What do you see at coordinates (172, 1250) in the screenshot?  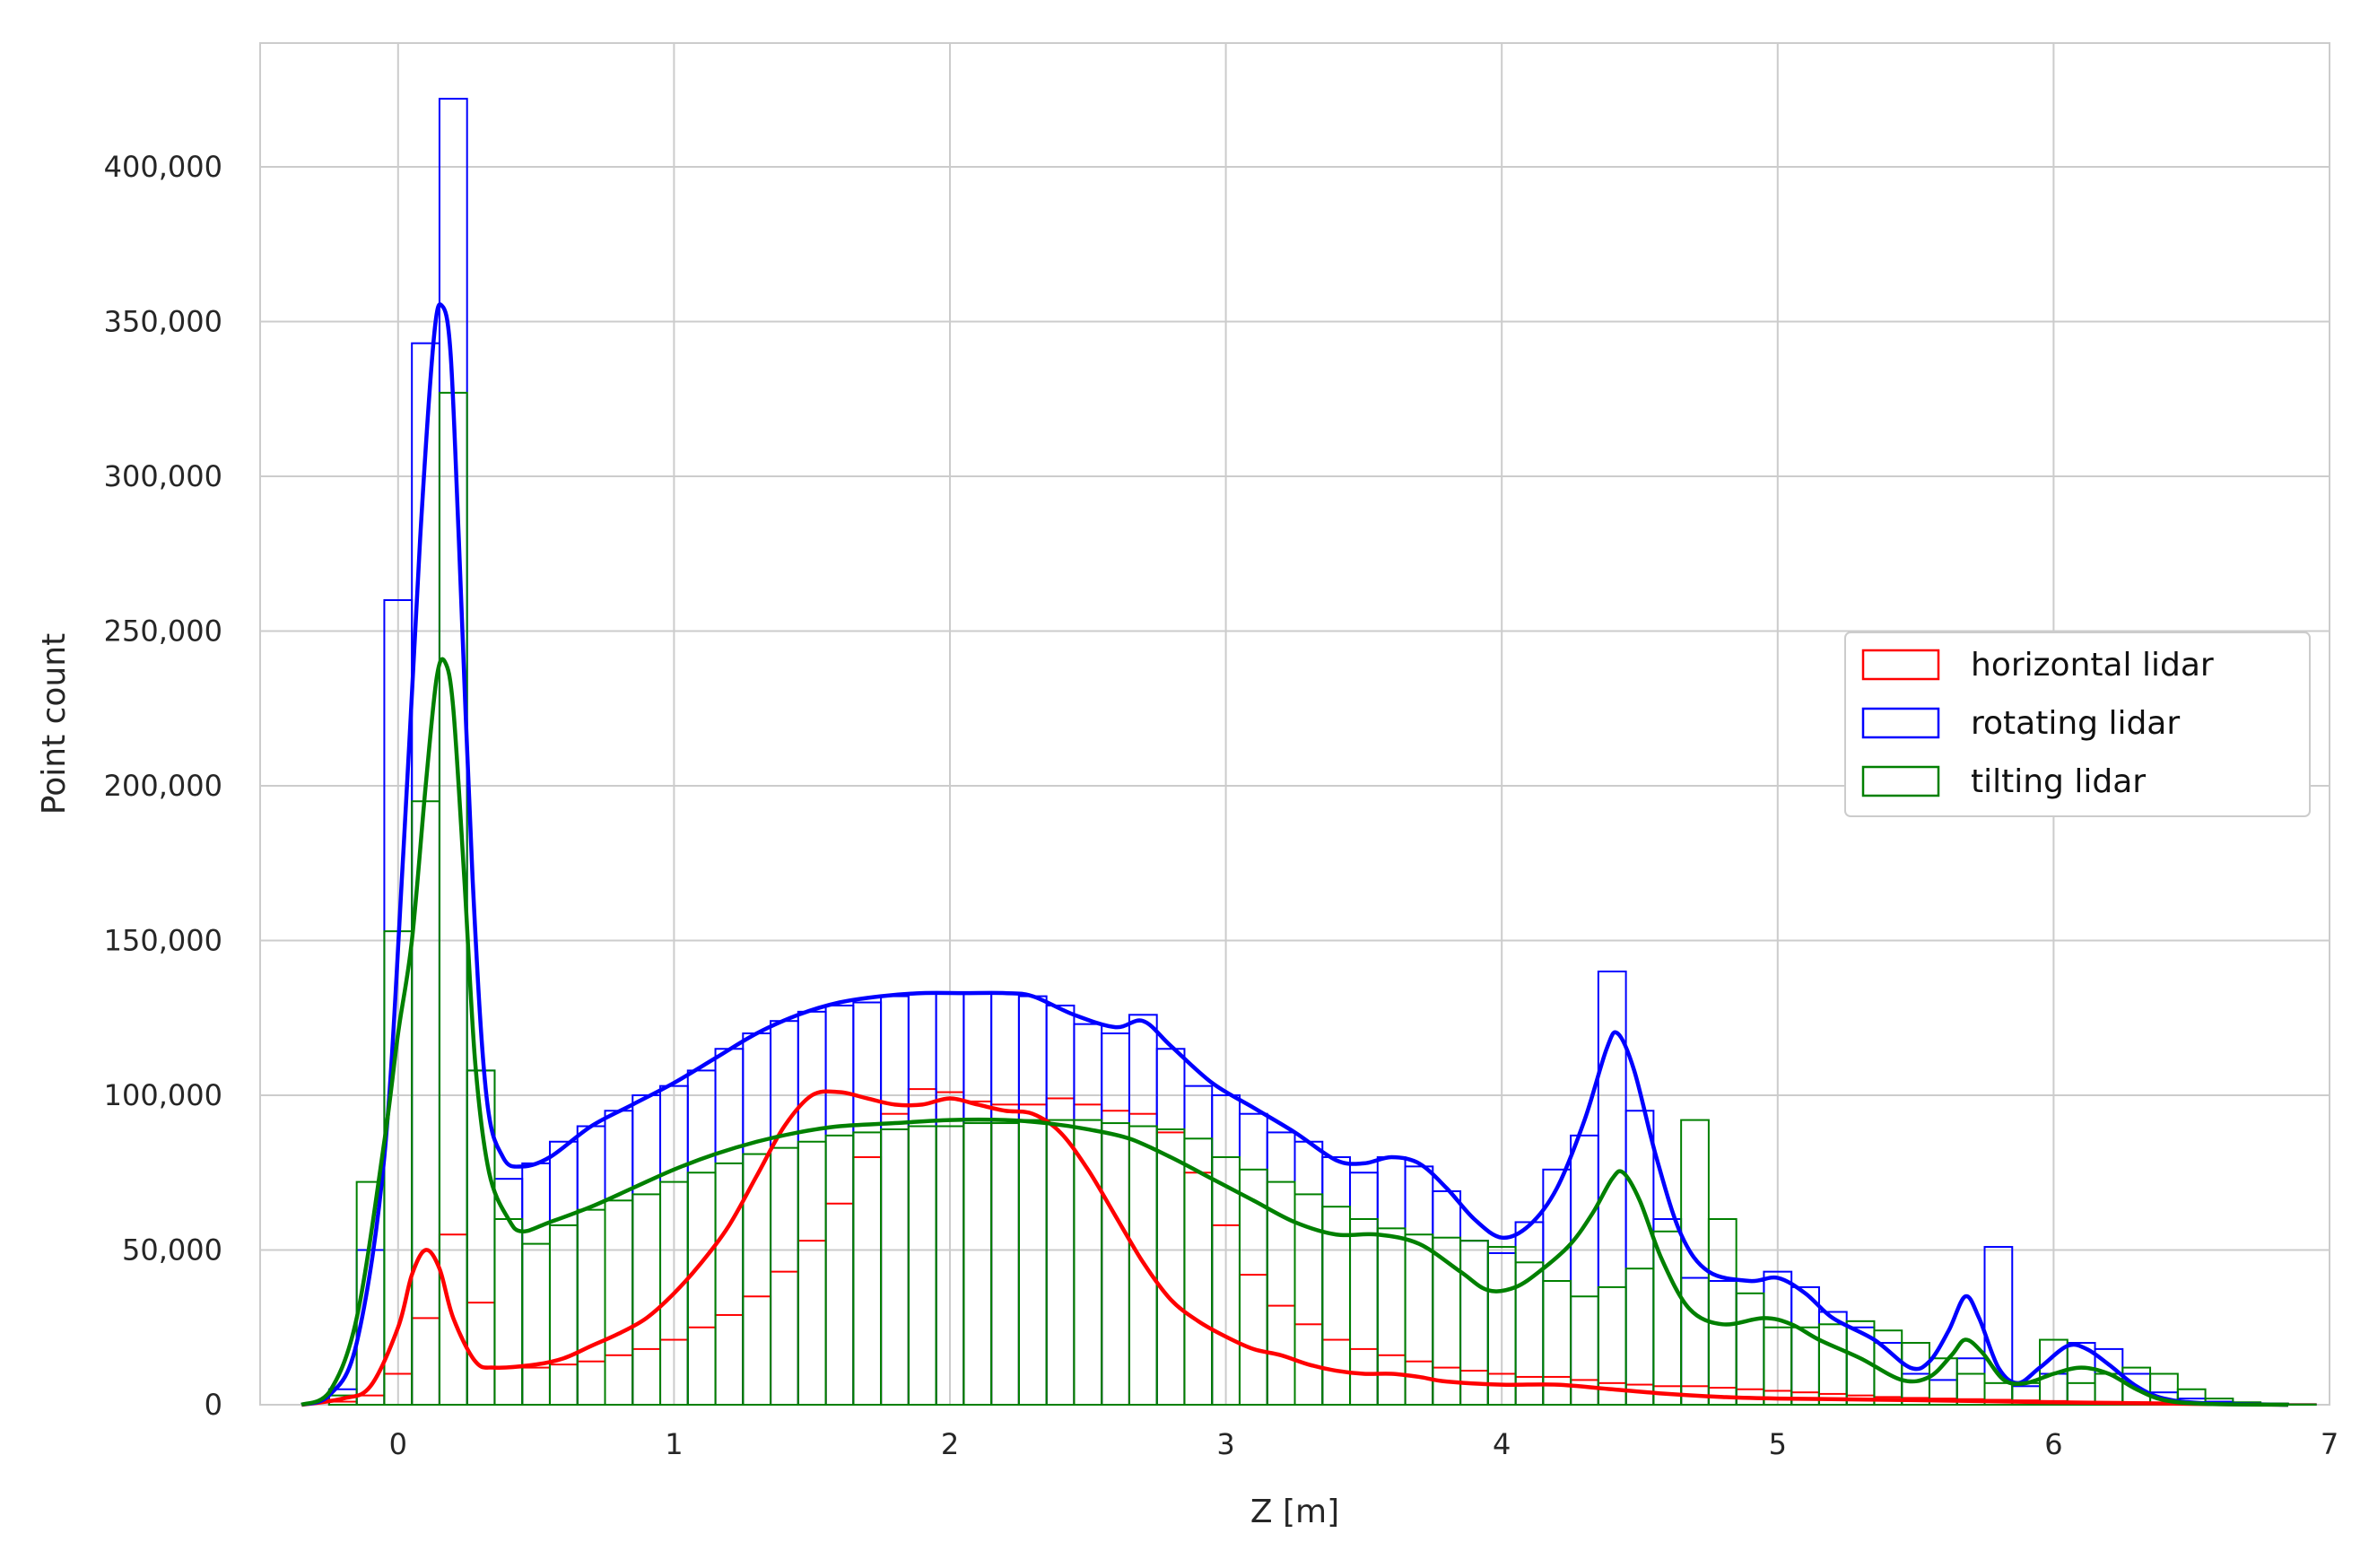 I see `y-tick-label: 50,000` at bounding box center [172, 1250].